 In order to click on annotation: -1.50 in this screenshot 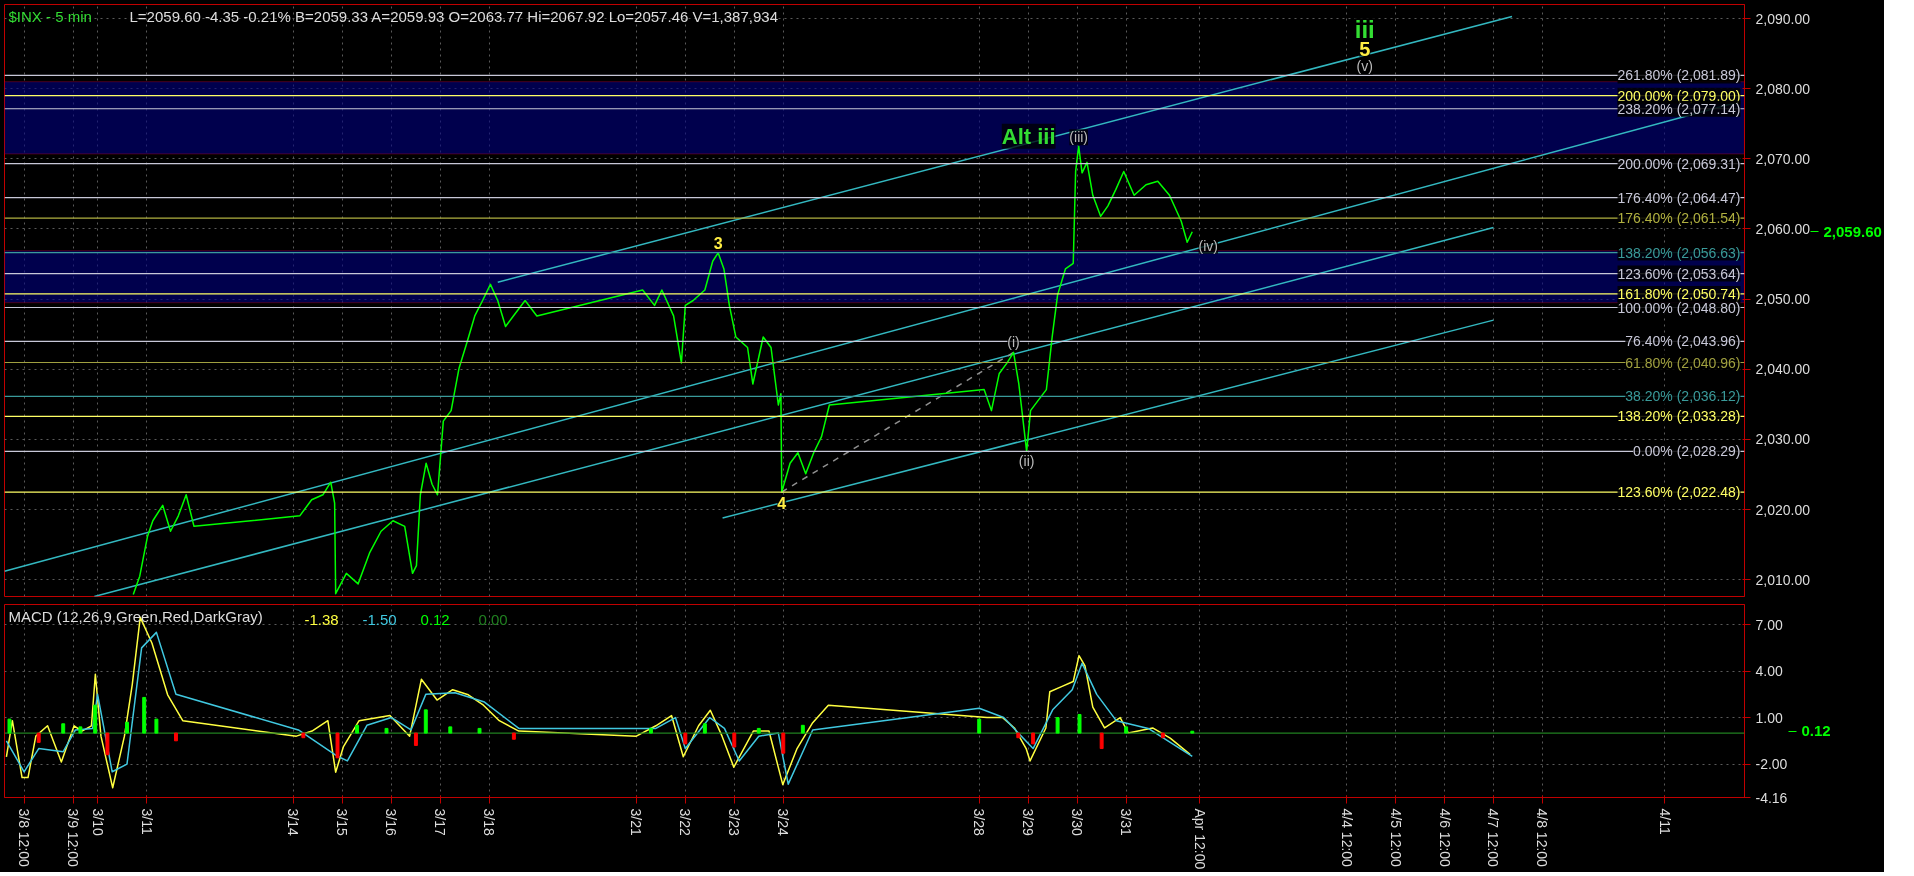, I will do `click(379, 619)`.